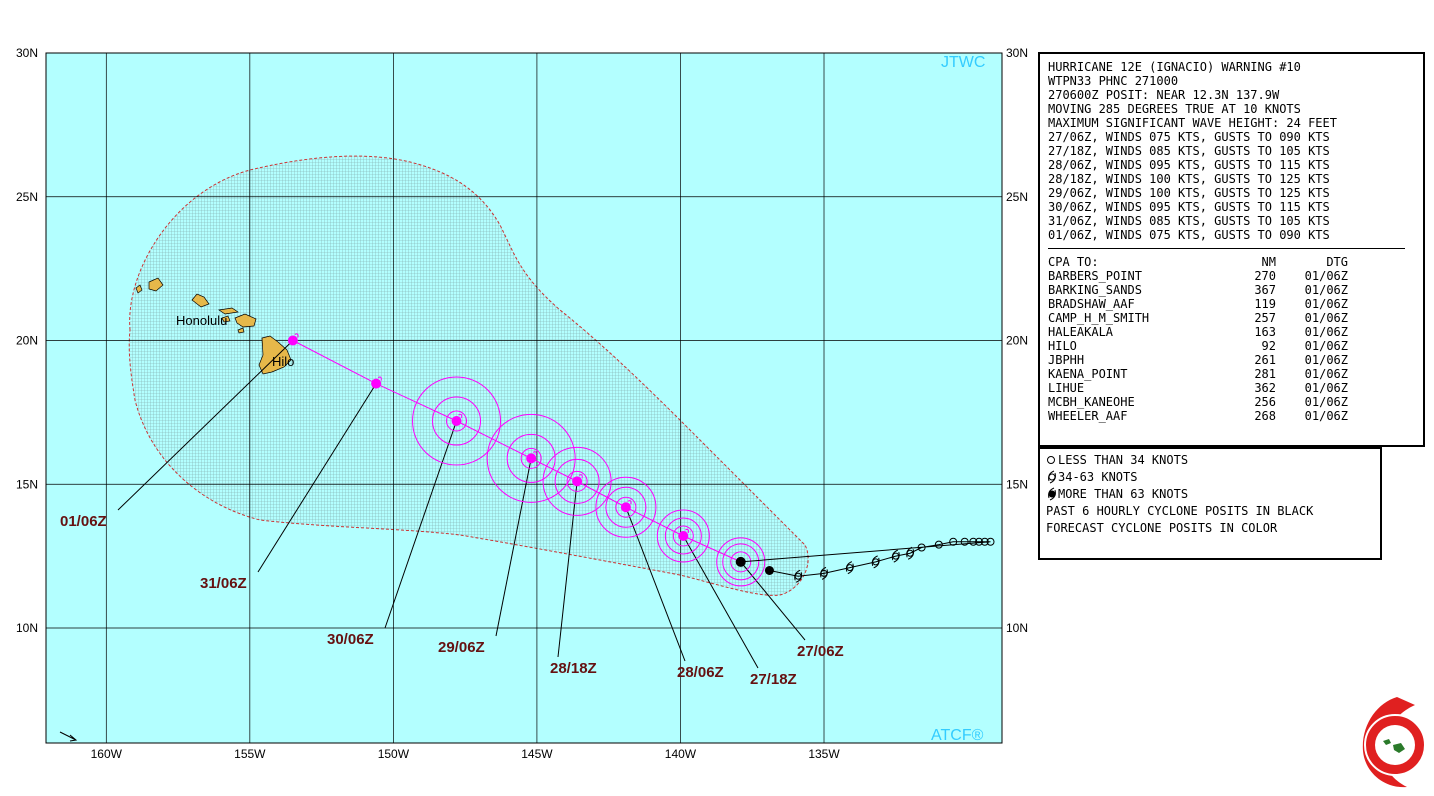 The height and width of the screenshot is (796, 1434). What do you see at coordinates (1017, 484) in the screenshot?
I see `lat-label-right: 15N` at bounding box center [1017, 484].